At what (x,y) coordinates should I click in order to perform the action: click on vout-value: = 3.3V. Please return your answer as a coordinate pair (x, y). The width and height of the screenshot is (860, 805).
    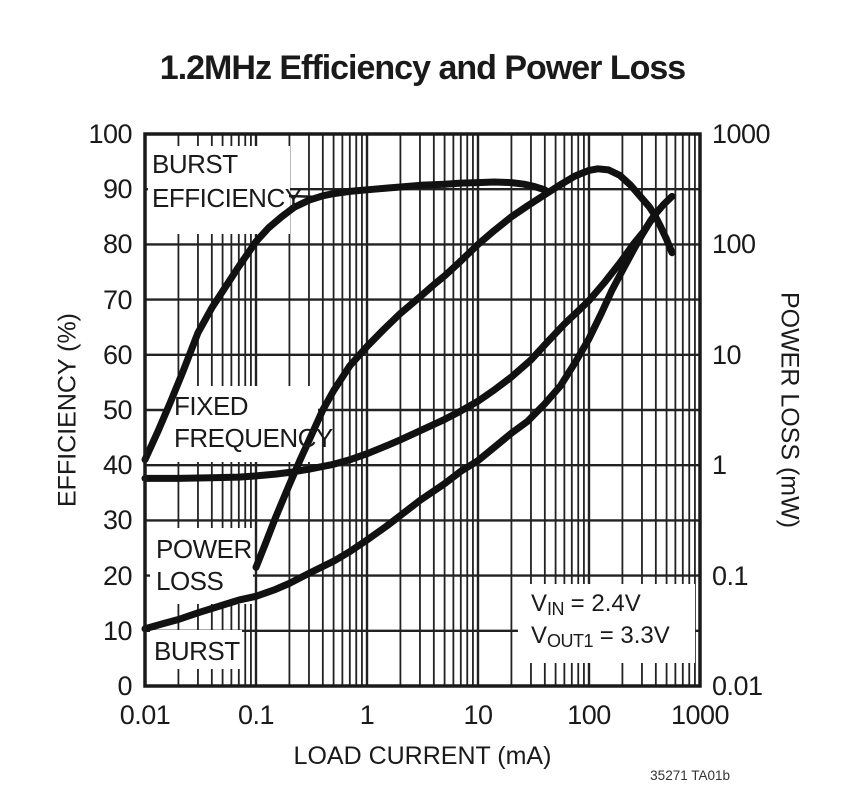
    Looking at the image, I should click on (631, 635).